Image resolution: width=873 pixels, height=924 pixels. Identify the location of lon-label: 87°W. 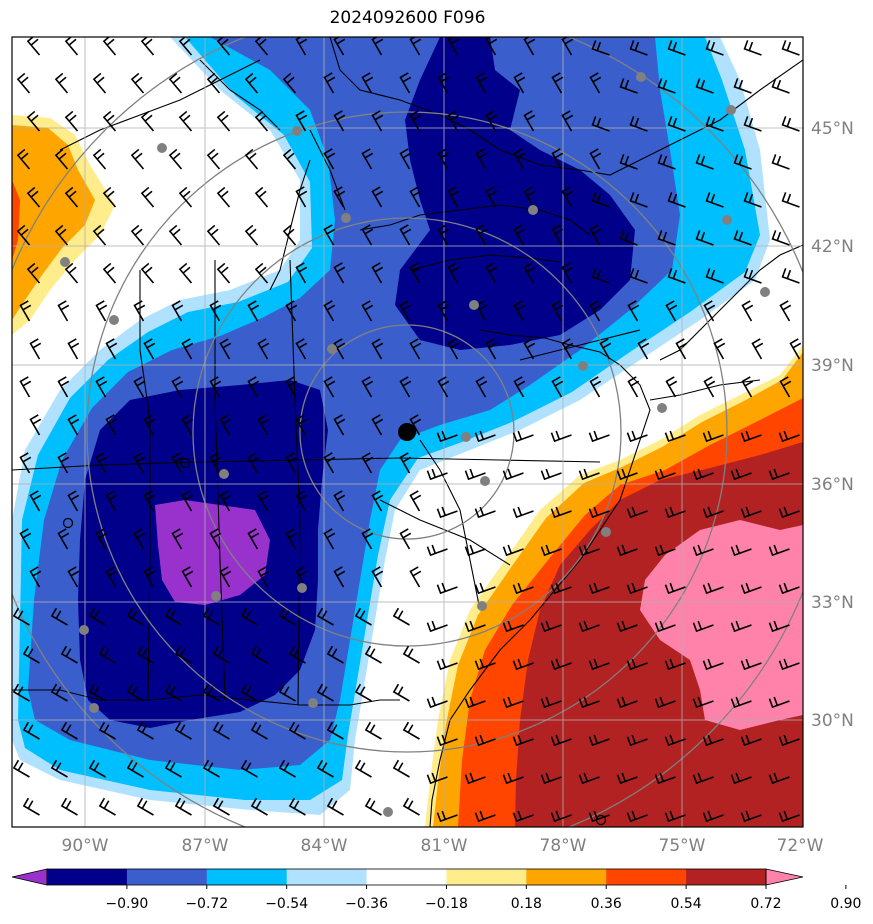
(205, 846).